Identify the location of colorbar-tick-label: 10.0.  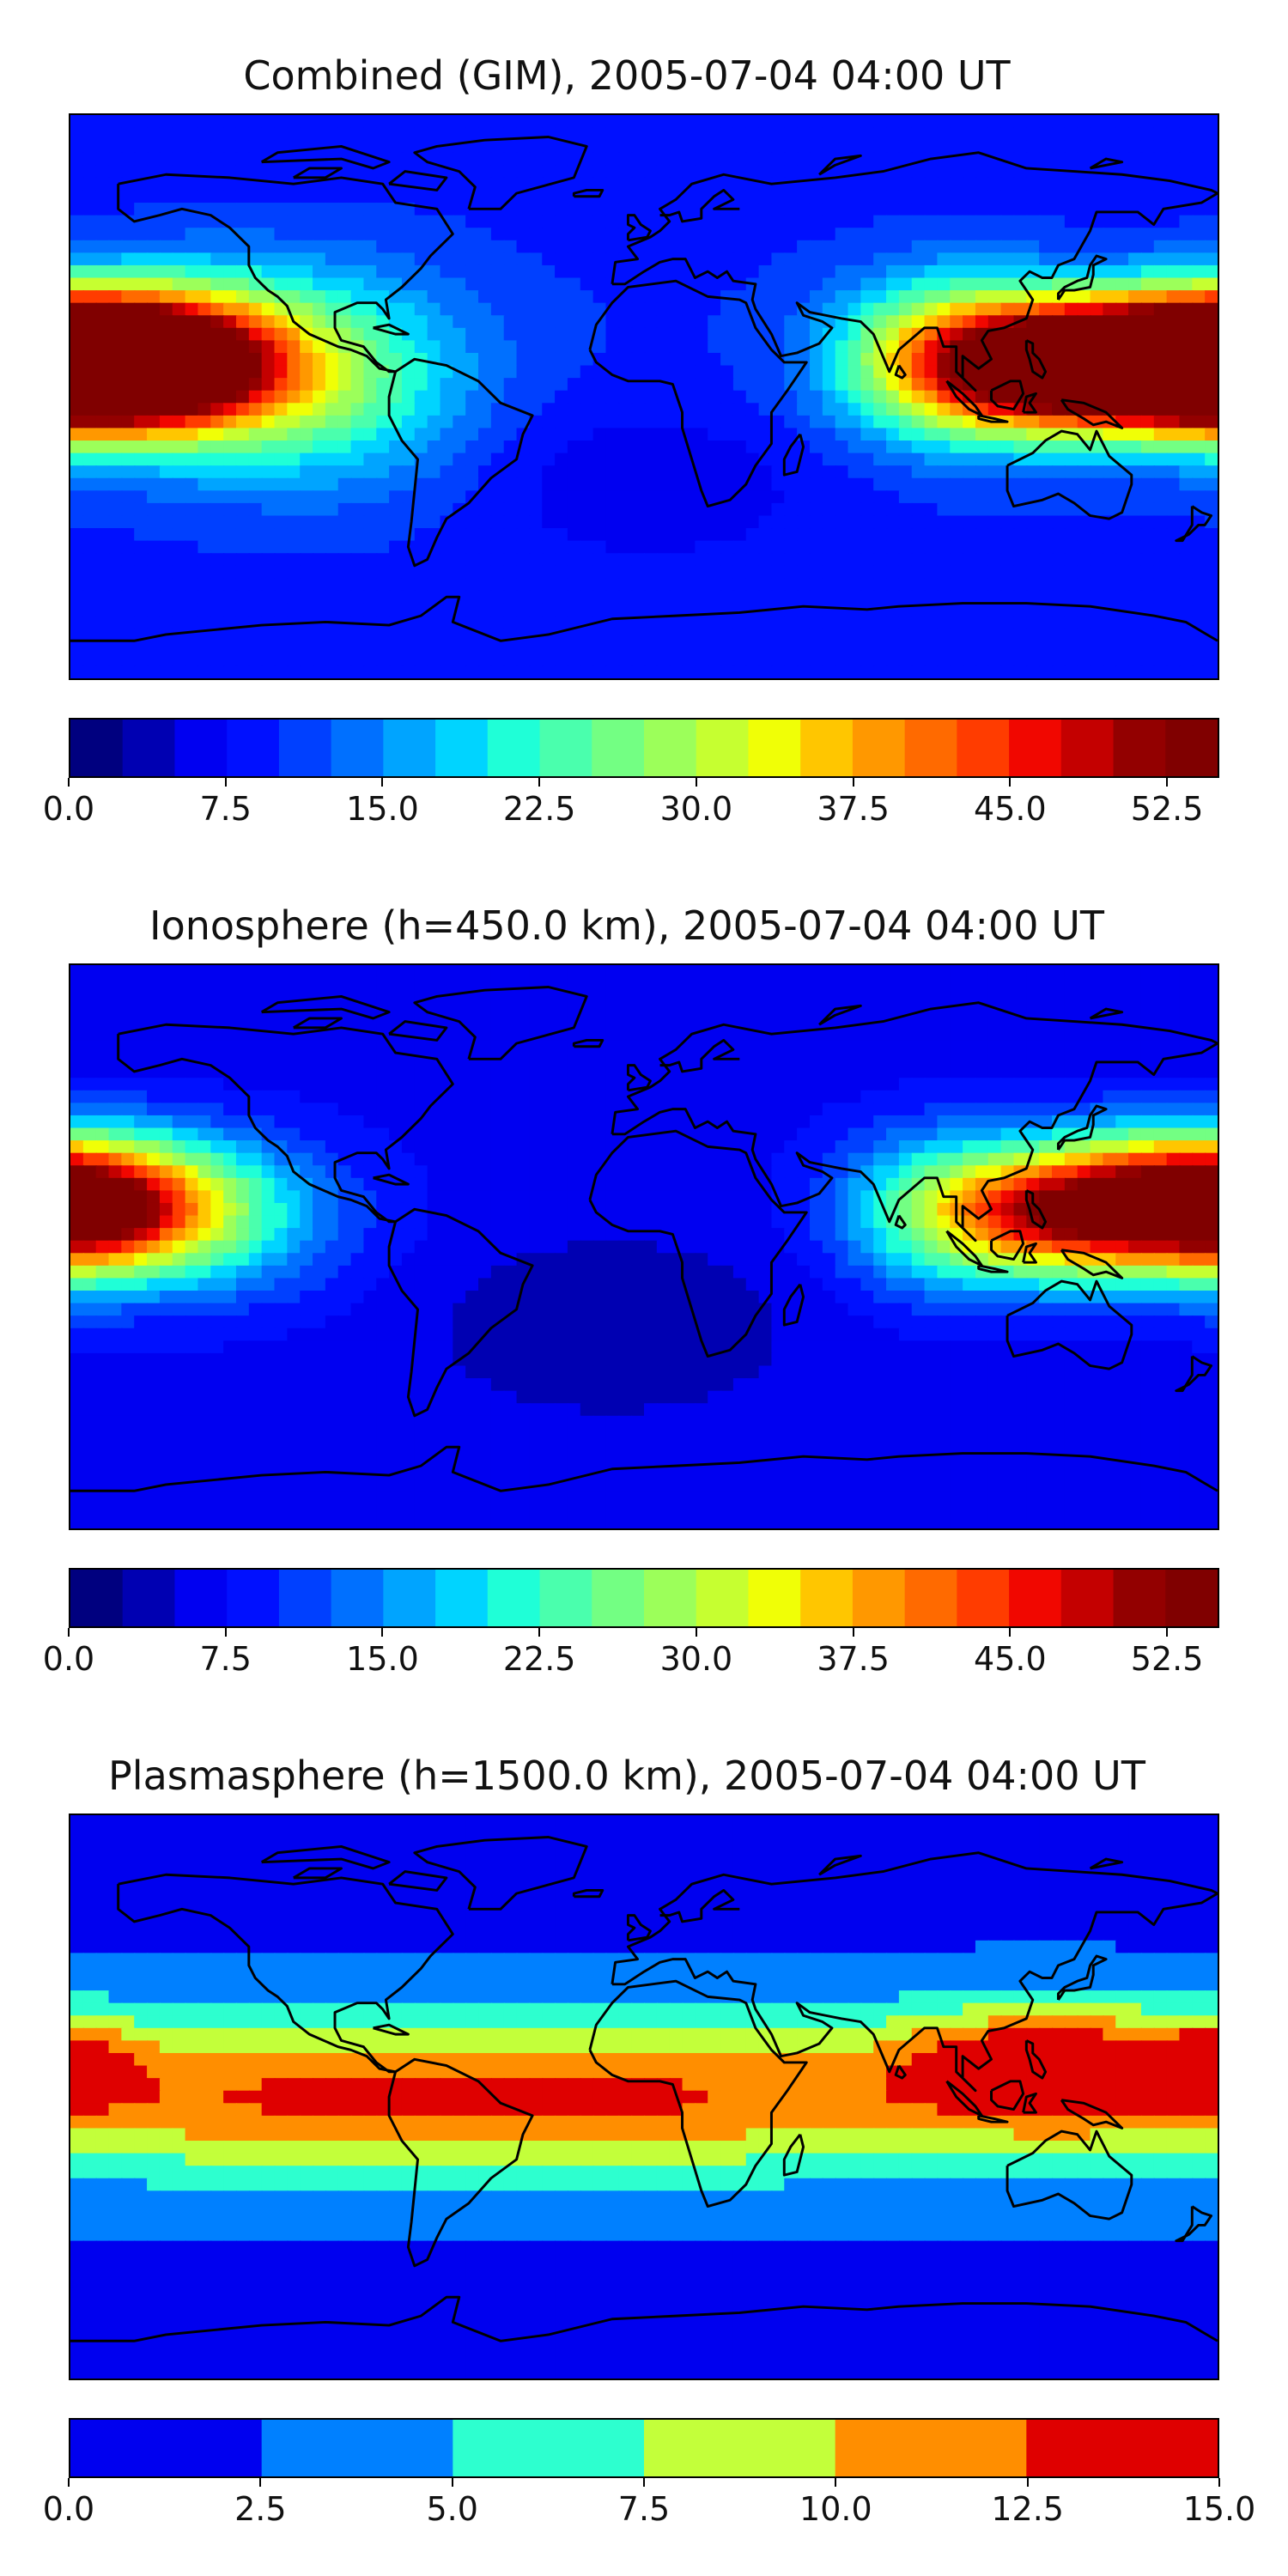
(835, 2509).